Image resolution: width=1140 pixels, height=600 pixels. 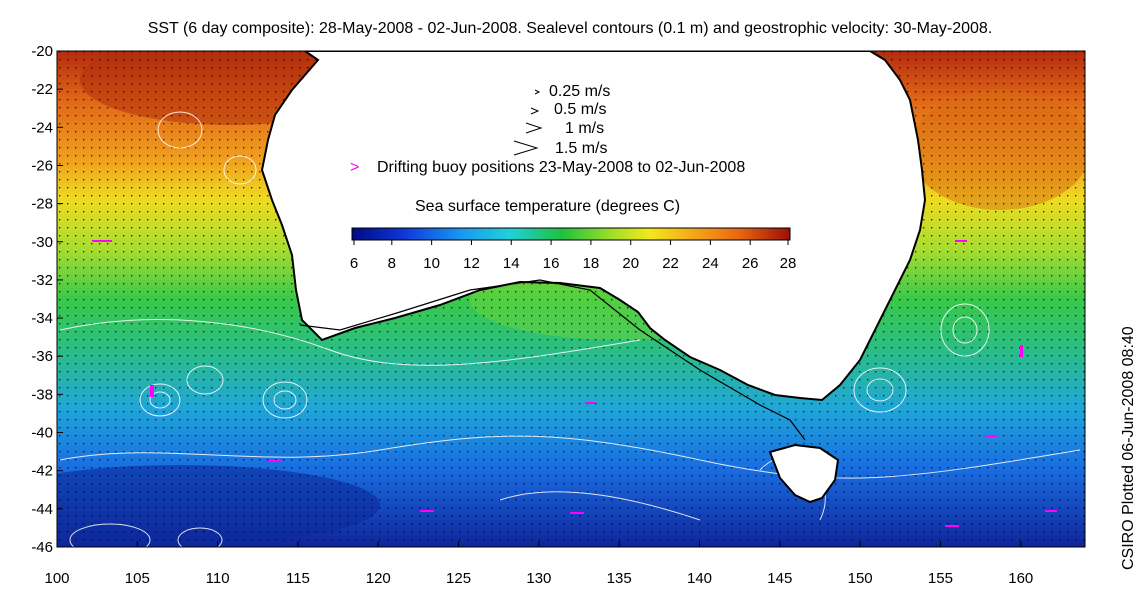 I want to click on x-tick-label: 125, so click(x=458, y=578).